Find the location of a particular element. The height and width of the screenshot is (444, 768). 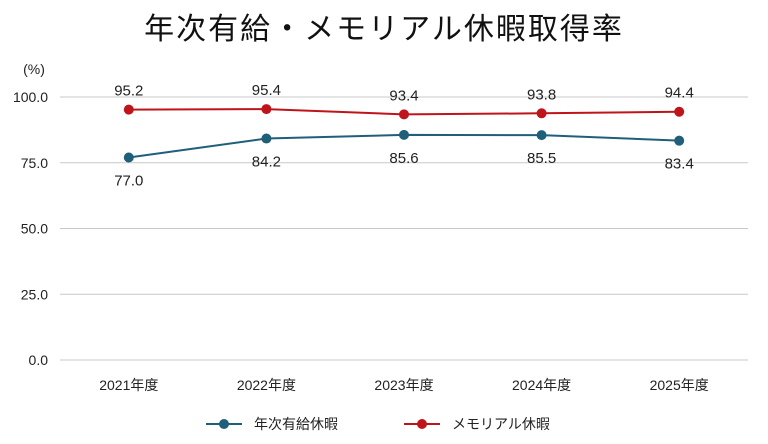

y-tick-label: 100.0 is located at coordinates (30, 97).